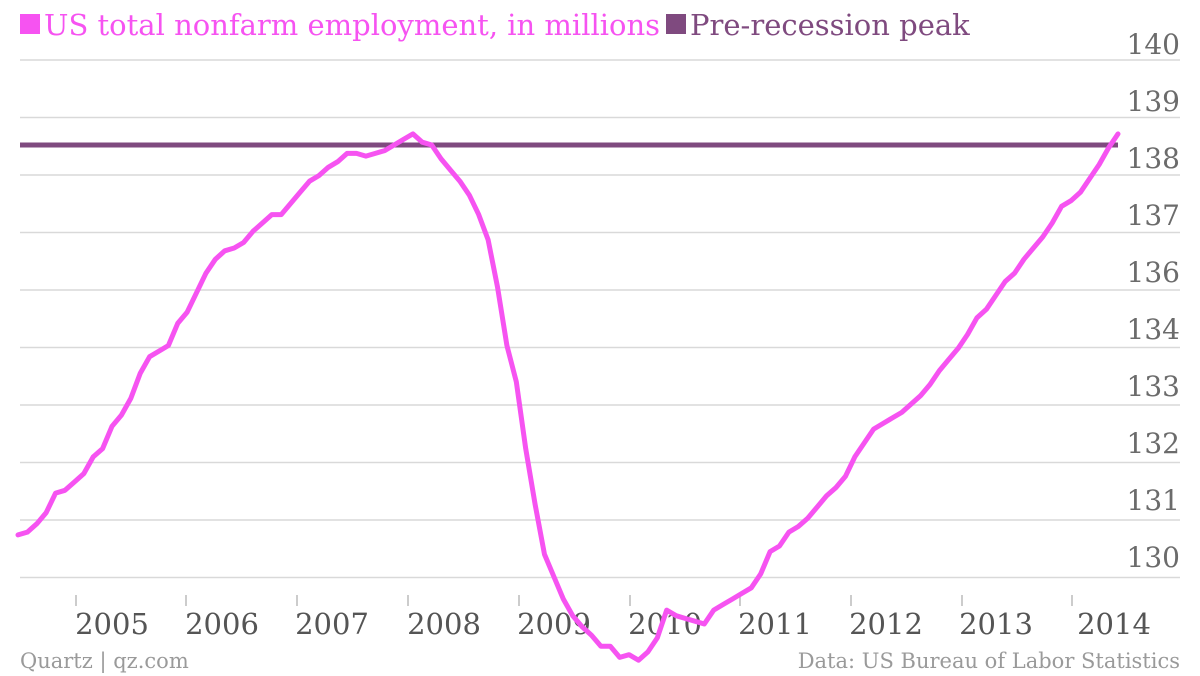 This screenshot has height=676, width=1200. Describe the element at coordinates (676, 24) in the screenshot. I see `legend-swatch-peak` at that location.